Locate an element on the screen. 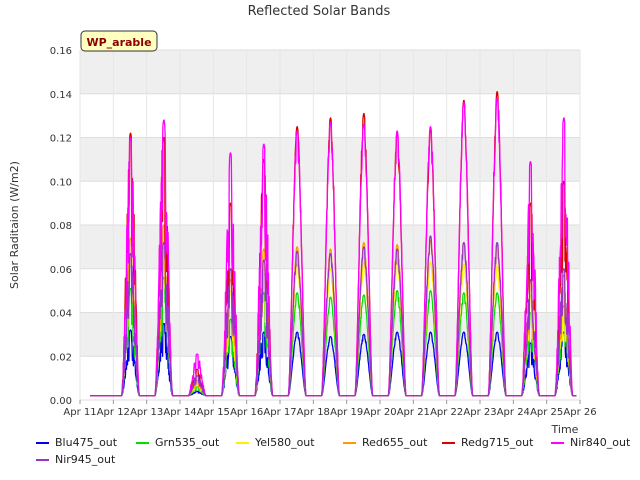 The height and width of the screenshot is (480, 640). x-tick-label: Apr 12 is located at coordinates (113, 412).